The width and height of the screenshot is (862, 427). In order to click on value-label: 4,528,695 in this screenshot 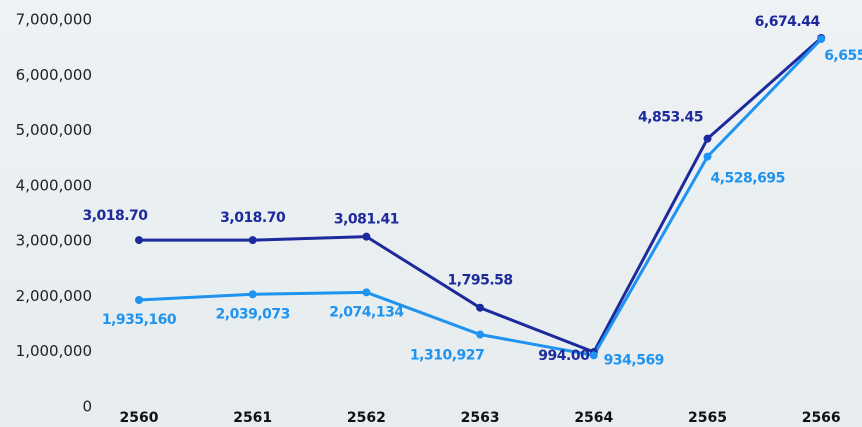, I will do `click(748, 179)`.